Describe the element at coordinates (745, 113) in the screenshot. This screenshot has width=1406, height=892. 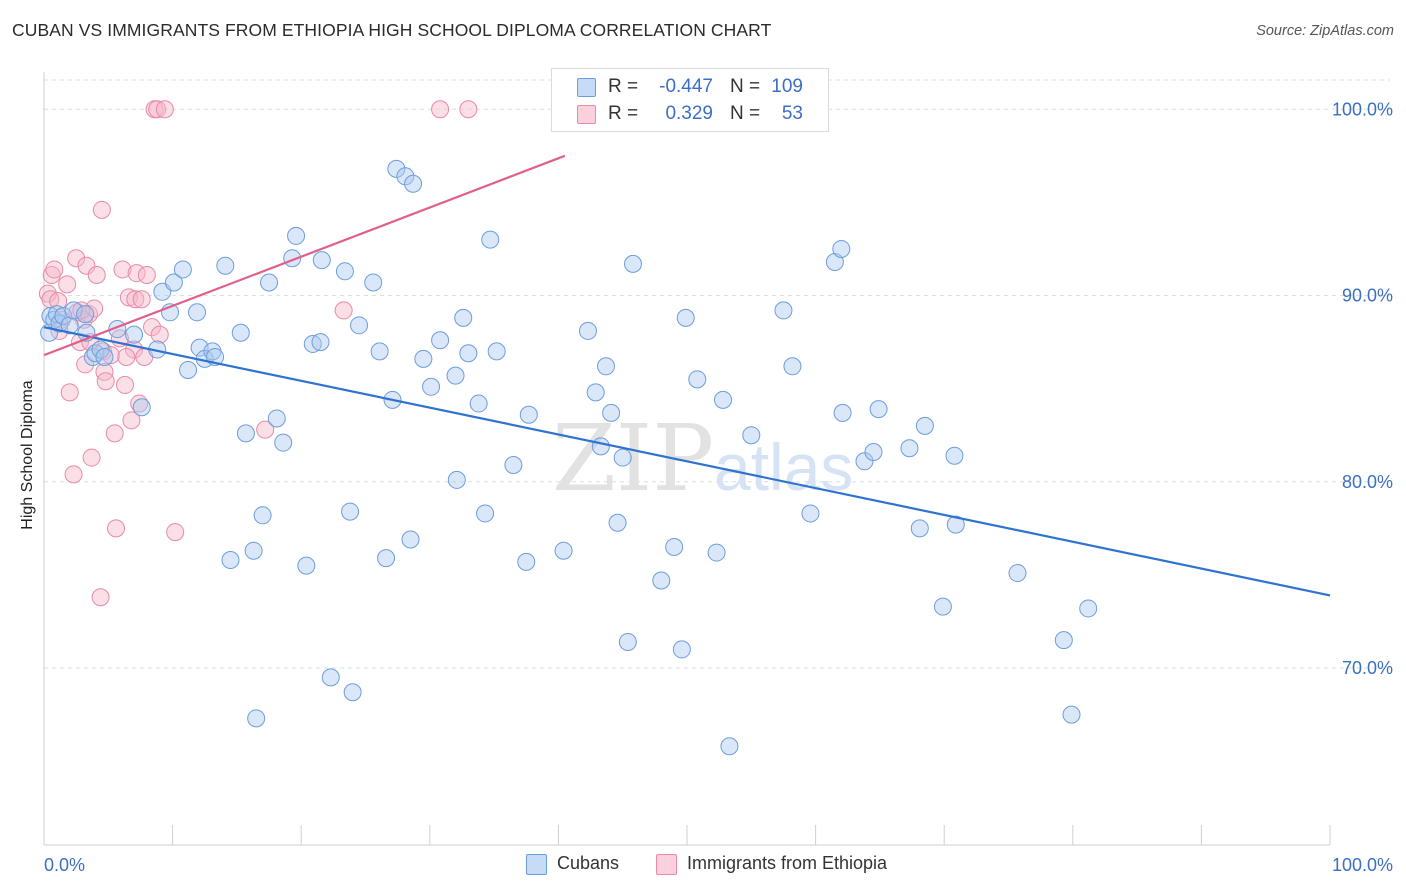
I see `legend-n-label: N =` at that location.